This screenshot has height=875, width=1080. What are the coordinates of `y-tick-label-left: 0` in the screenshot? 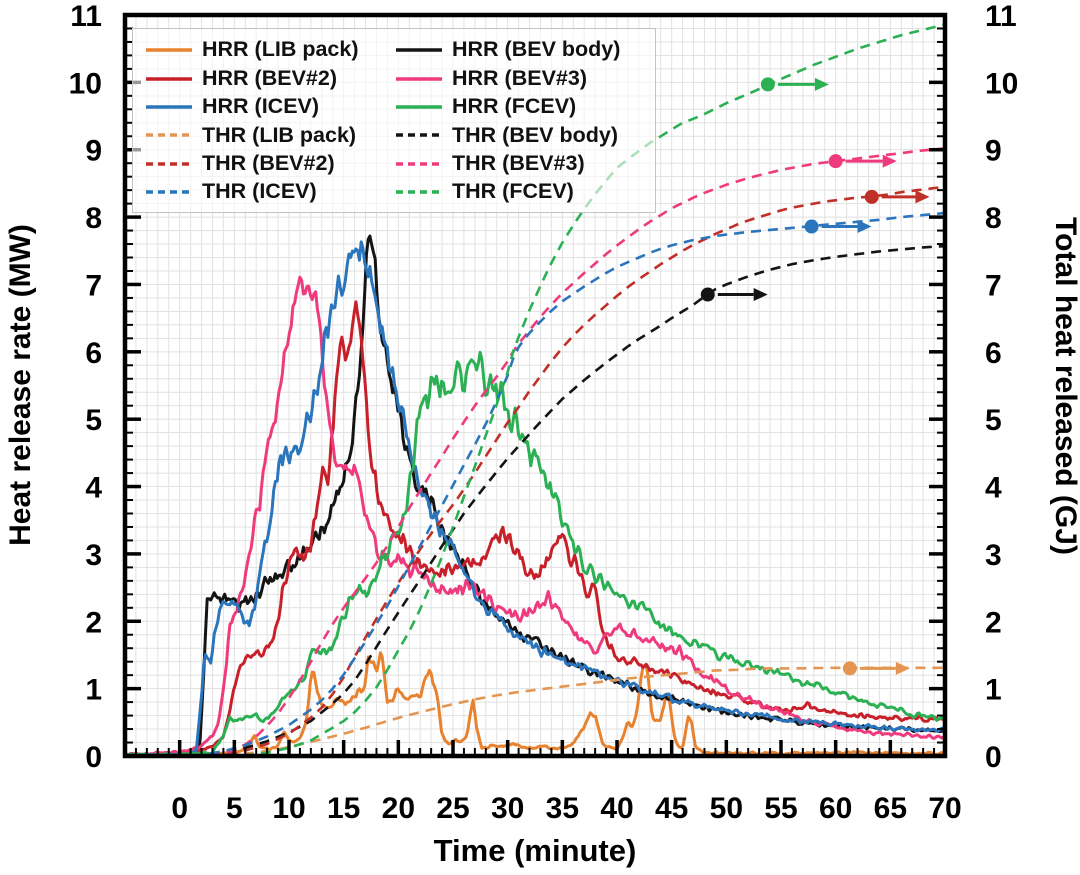 It's located at (93, 757).